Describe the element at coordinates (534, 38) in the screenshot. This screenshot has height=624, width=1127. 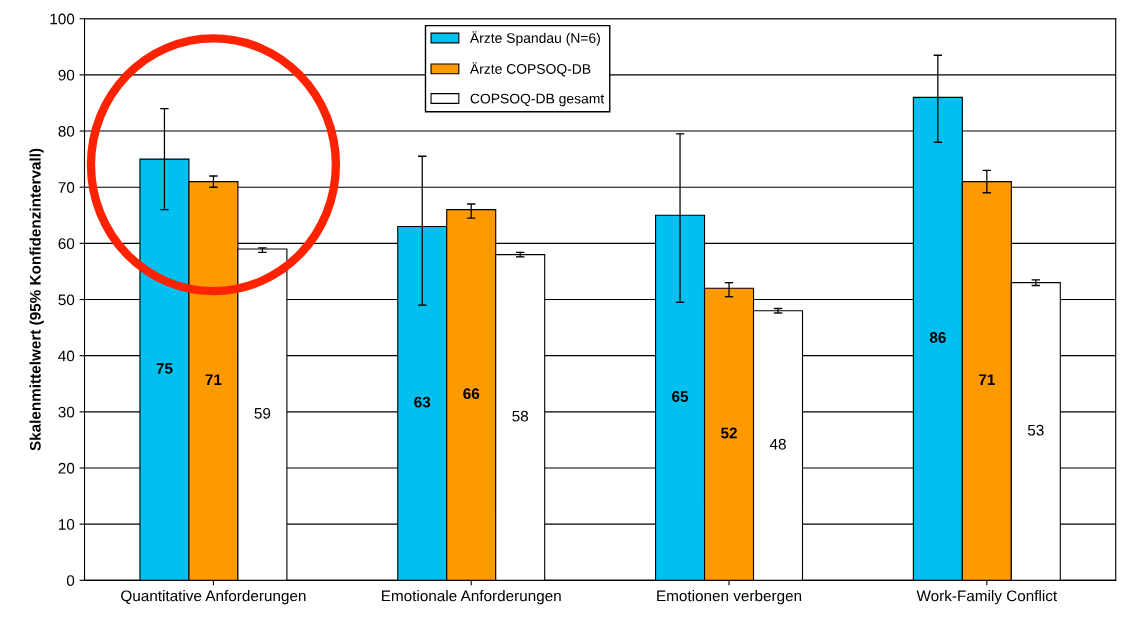
I see `legend-label: Ärzte Spandau (N=6)` at that location.